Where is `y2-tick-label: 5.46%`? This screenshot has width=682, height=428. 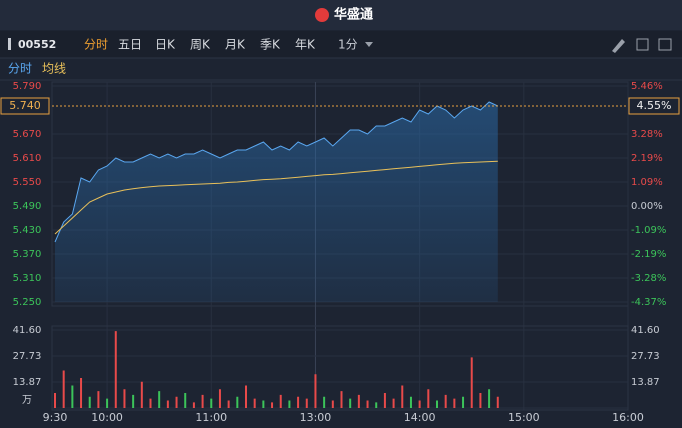
y2-tick-label: 5.46% is located at coordinates (647, 86).